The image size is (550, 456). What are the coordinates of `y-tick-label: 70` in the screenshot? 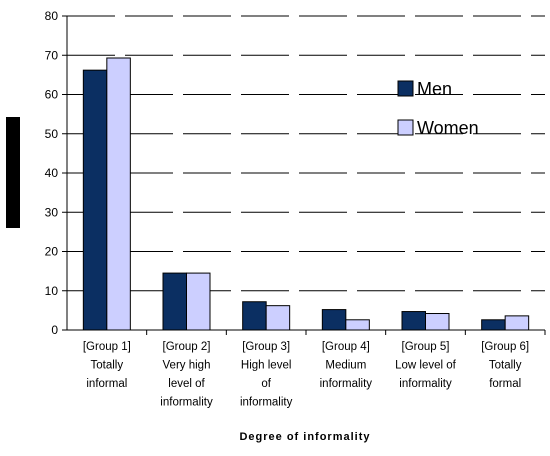 It's located at (52, 55).